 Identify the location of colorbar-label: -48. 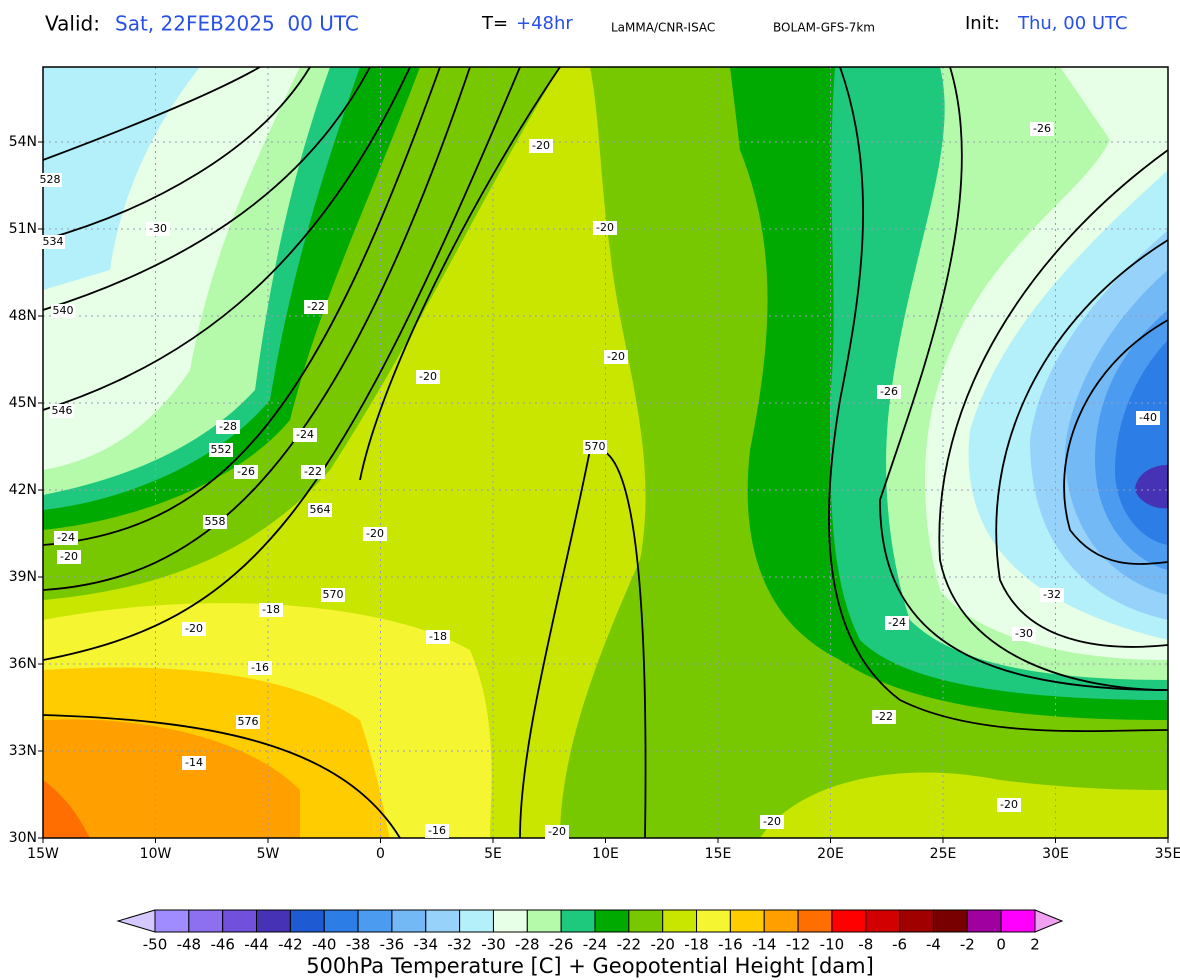
(189, 945).